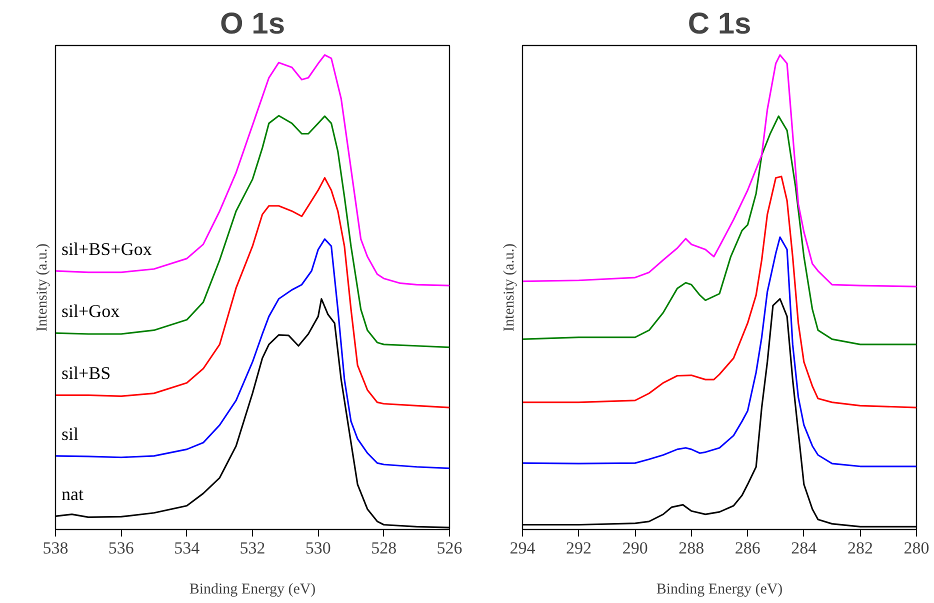  Describe the element at coordinates (91, 311) in the screenshot. I see `series-label: sil+Gox` at that location.